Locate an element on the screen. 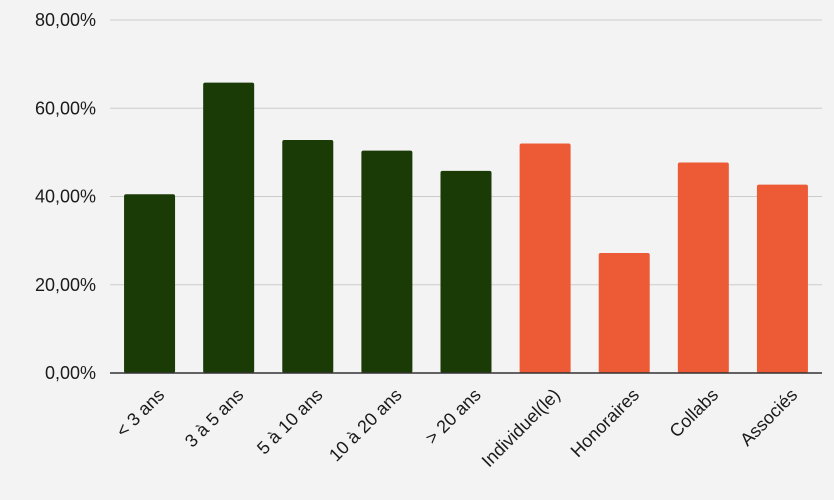 The width and height of the screenshot is (834, 500). x-category-label: Associés is located at coordinates (768, 417).